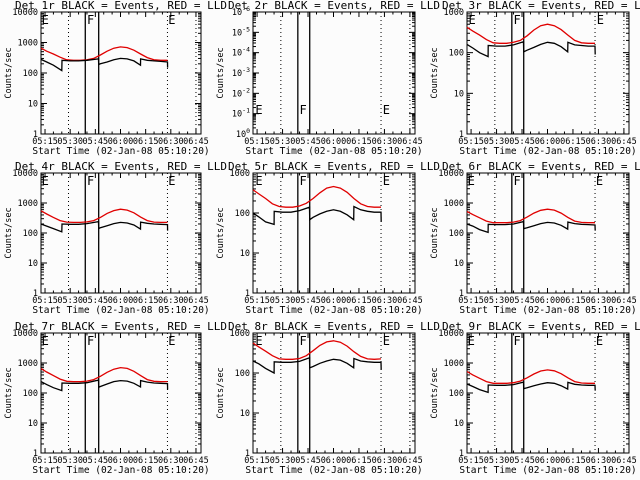  What do you see at coordinates (334, 6) in the screenshot?
I see `panel-title: Det 2r BLACK = Events, RED = LLD` at bounding box center [334, 6].